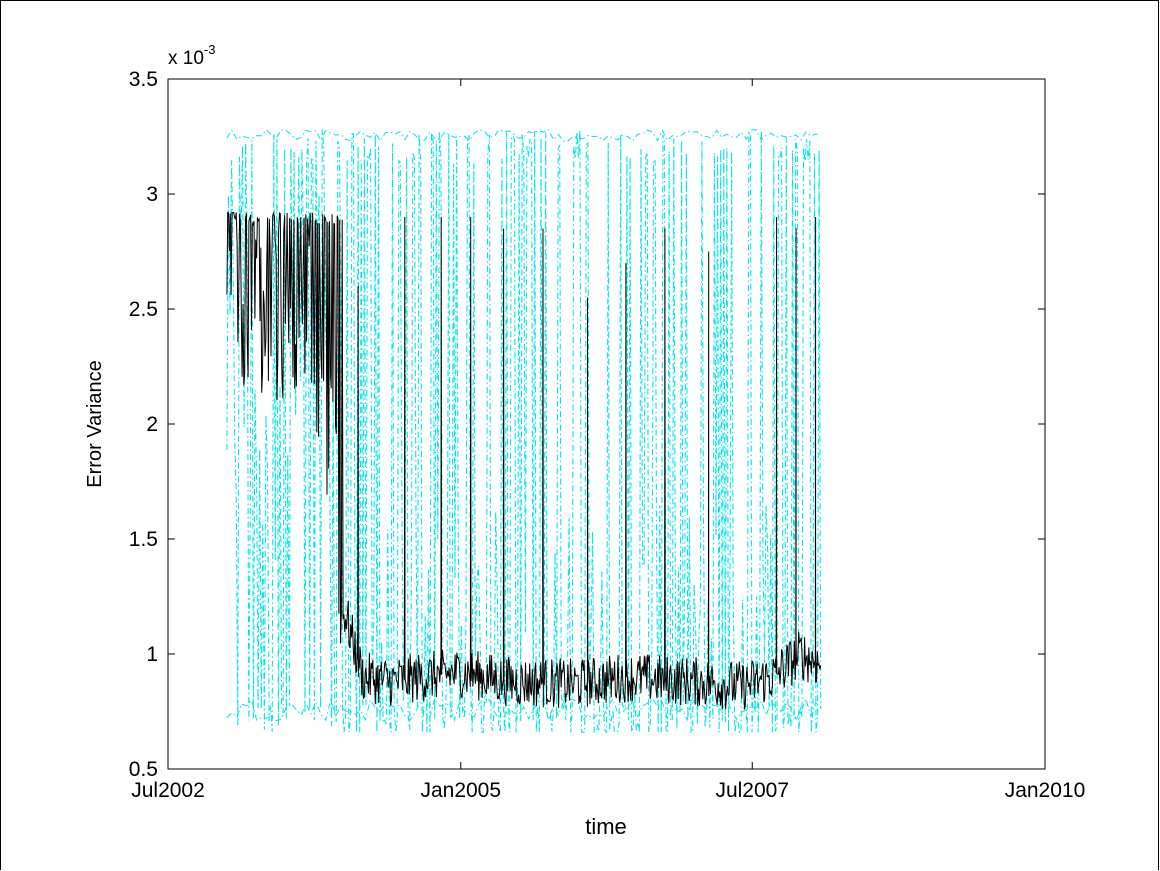 Image resolution: width=1160 pixels, height=871 pixels. Describe the element at coordinates (143, 769) in the screenshot. I see `y-tick-label: 0.5` at that location.